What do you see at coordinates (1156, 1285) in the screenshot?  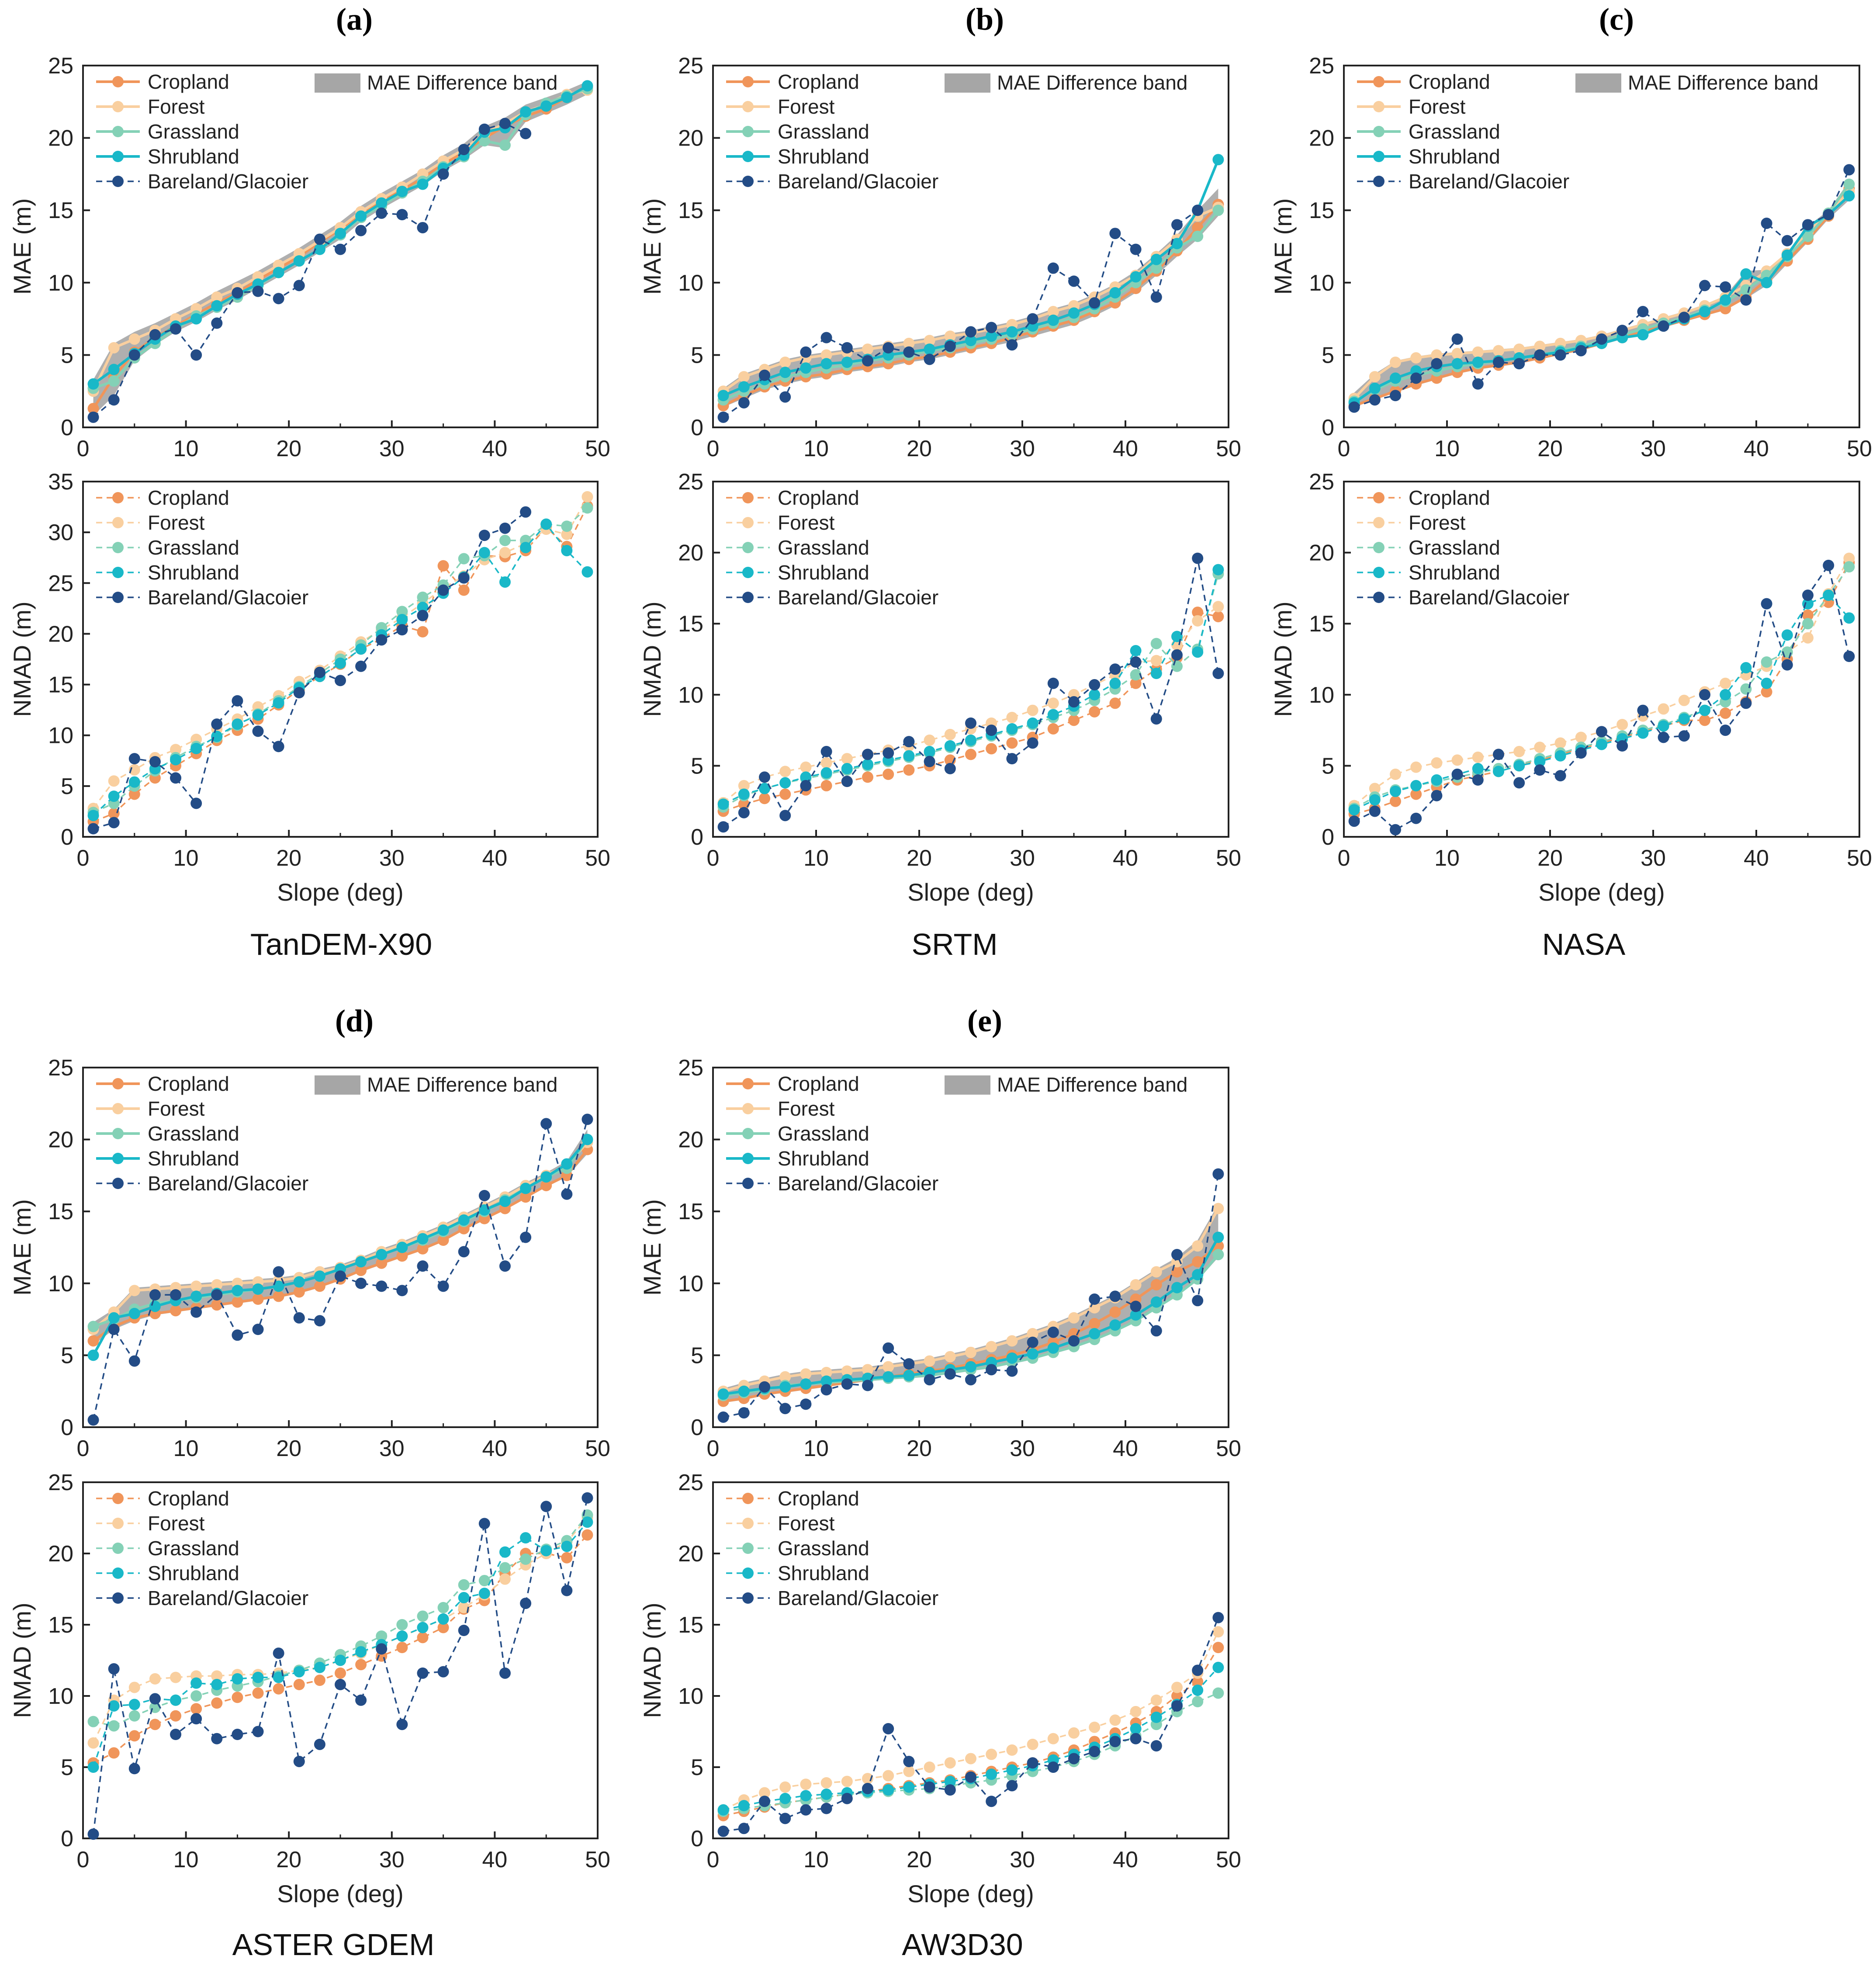 I see `data-point-cropland-e-mae` at bounding box center [1156, 1285].